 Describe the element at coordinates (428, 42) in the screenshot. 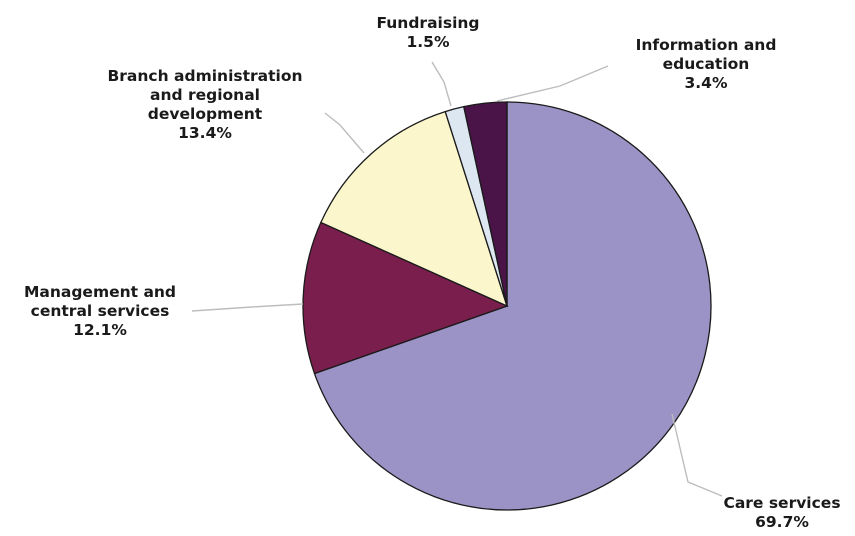

I see `slice-value-label: 1.5%` at that location.